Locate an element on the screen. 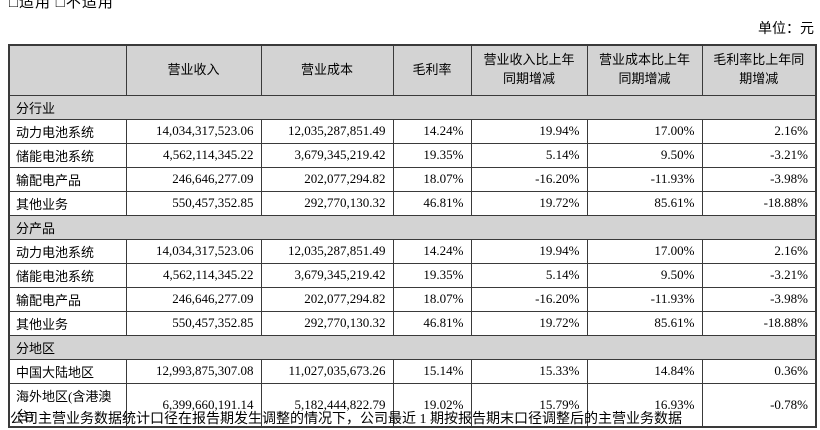 The image size is (820, 430). section-label: 分行业 is located at coordinates (412, 107).